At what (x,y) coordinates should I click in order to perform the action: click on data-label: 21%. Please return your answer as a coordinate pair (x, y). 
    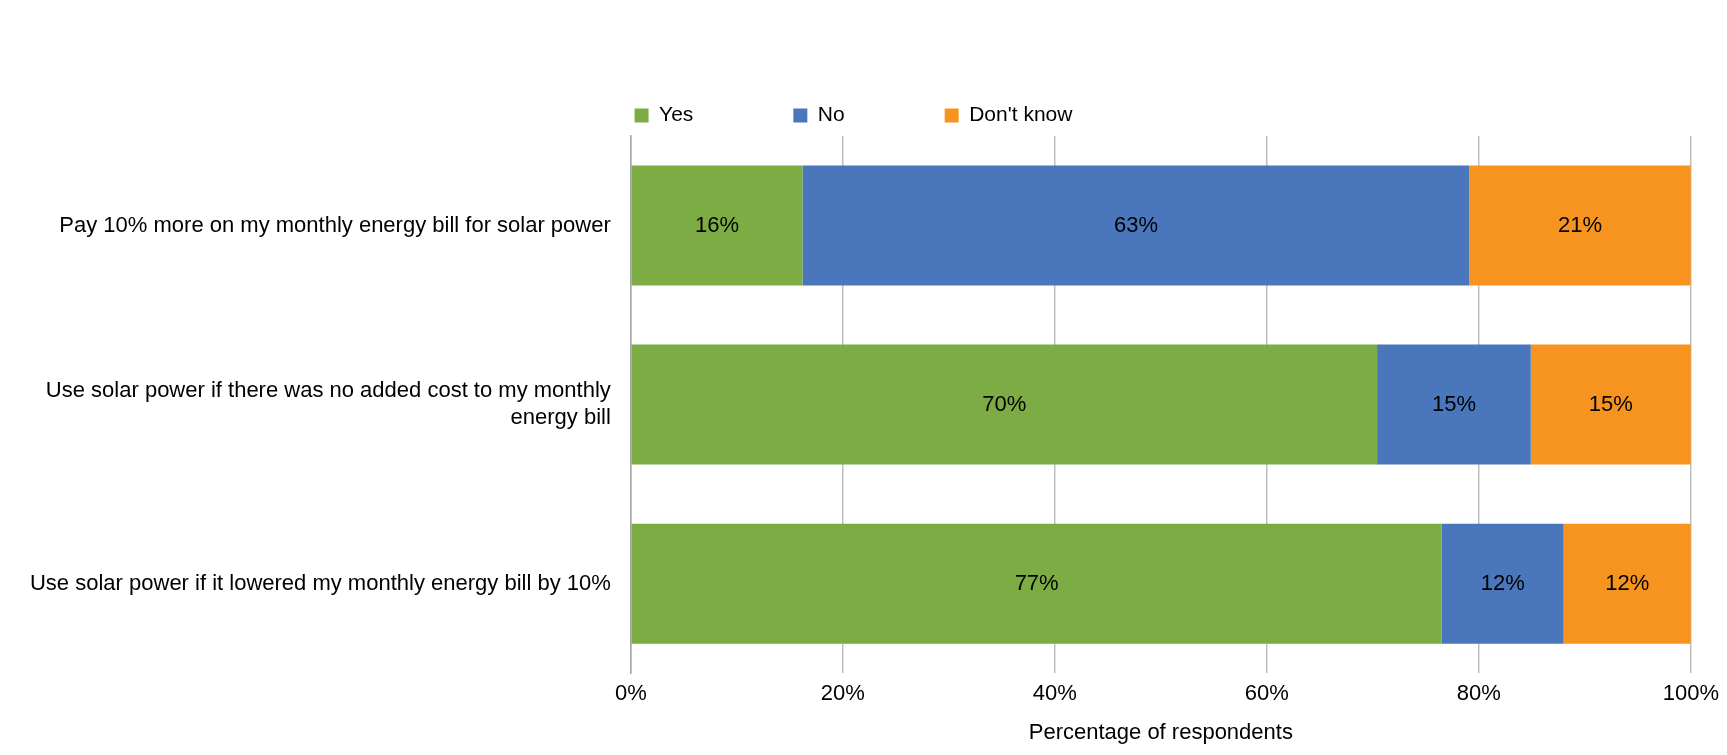
    Looking at the image, I should click on (1580, 224).